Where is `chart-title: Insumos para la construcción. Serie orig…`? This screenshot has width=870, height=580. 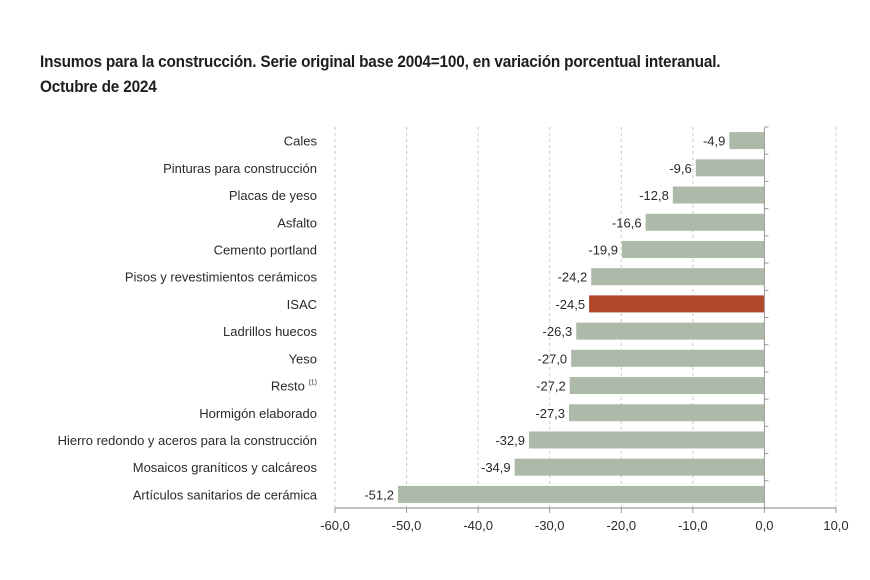 chart-title: Insumos para la construcción. Serie orig… is located at coordinates (421, 75).